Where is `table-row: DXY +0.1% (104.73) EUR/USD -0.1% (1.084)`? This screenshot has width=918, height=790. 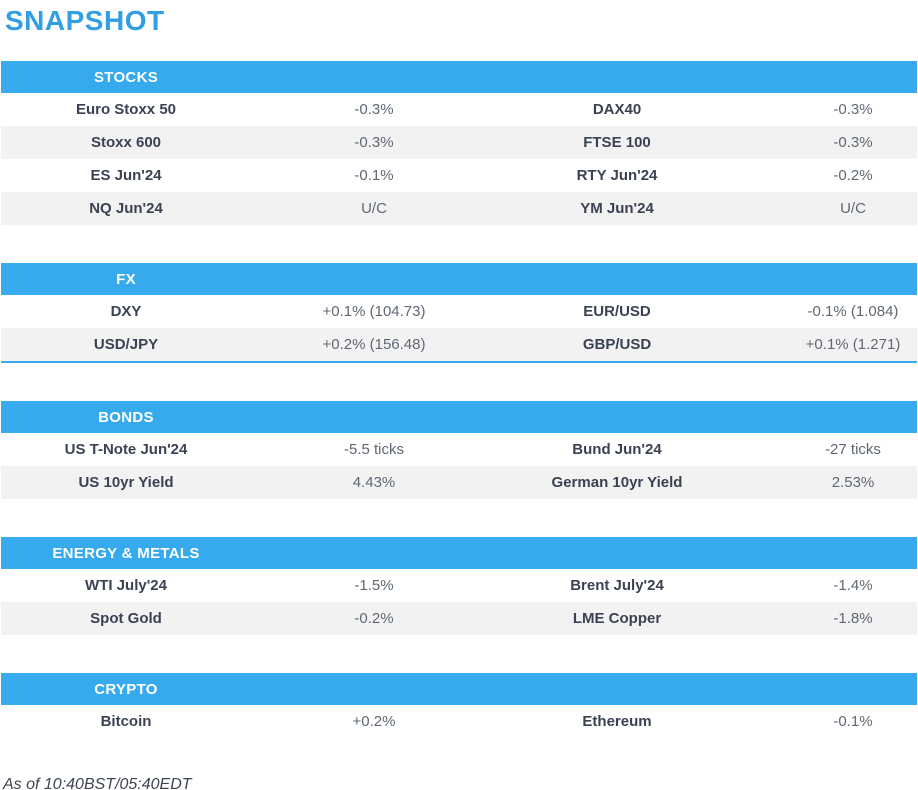 table-row: DXY +0.1% (104.73) EUR/USD -0.1% (1.084) is located at coordinates (459, 311).